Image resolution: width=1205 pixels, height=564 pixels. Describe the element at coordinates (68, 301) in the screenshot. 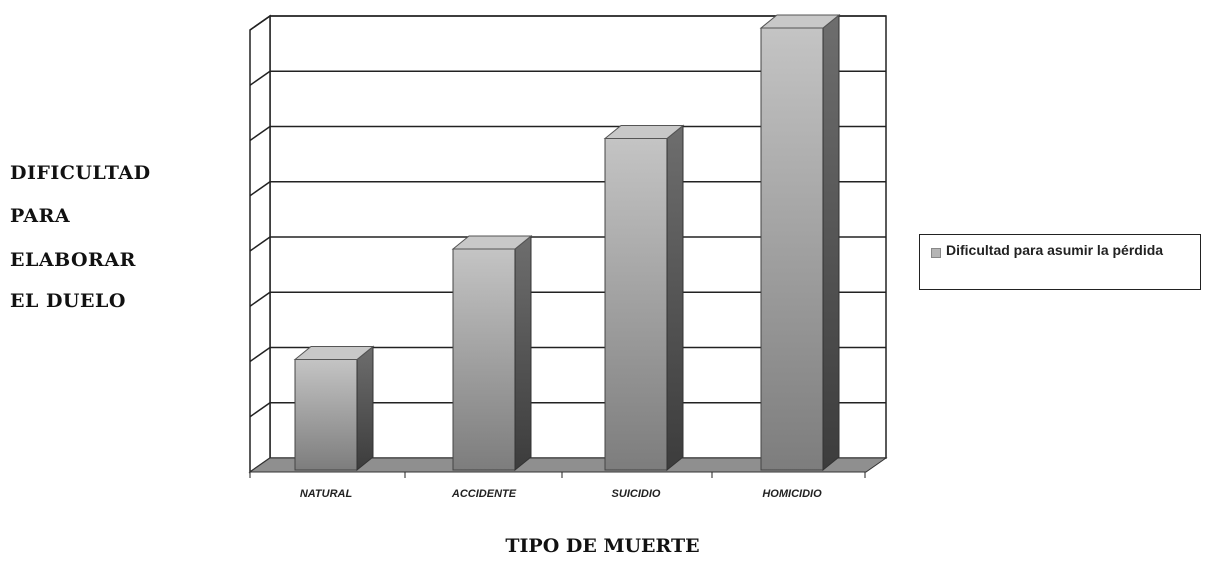

I see `y-axis-label-line-4: EL DUELO` at that location.